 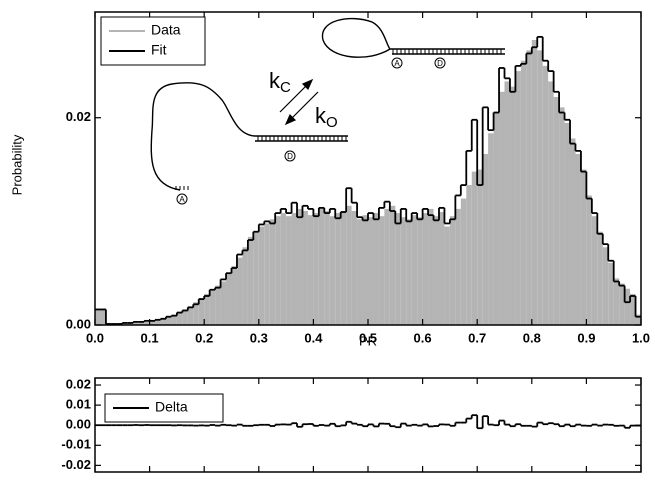 I want to click on x-tick-label: 0.5, so click(x=368, y=337).